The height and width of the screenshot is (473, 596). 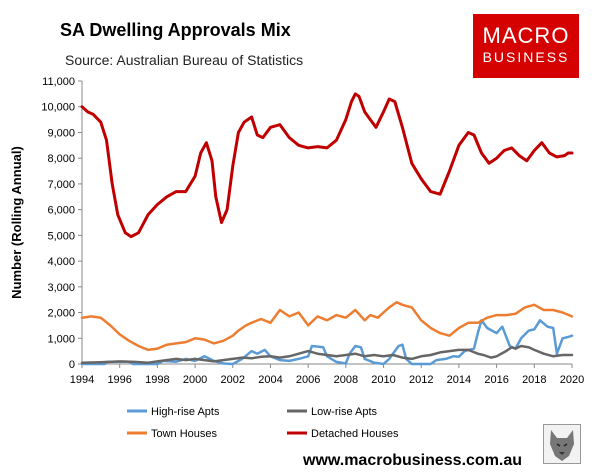 I want to click on x-tick-label: 2014, so click(x=459, y=380).